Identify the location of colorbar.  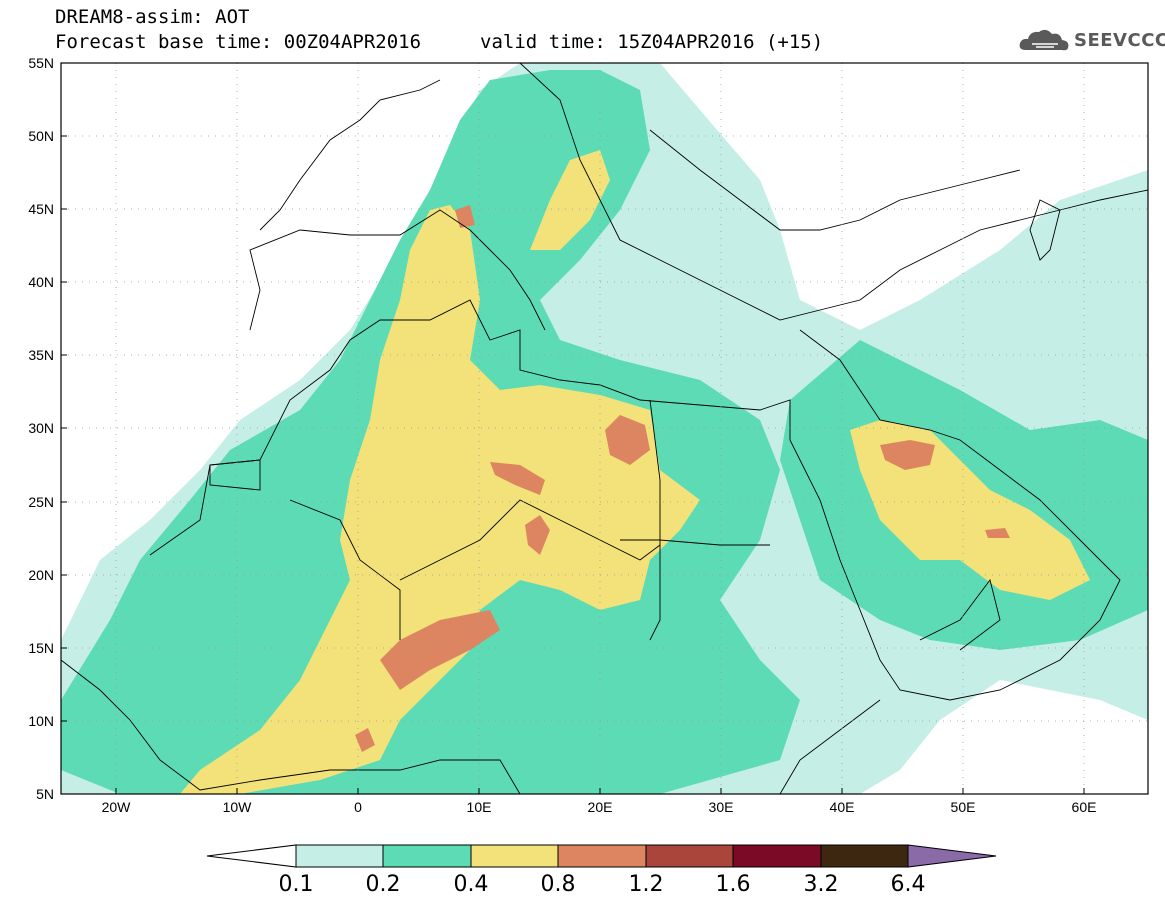
(601, 856).